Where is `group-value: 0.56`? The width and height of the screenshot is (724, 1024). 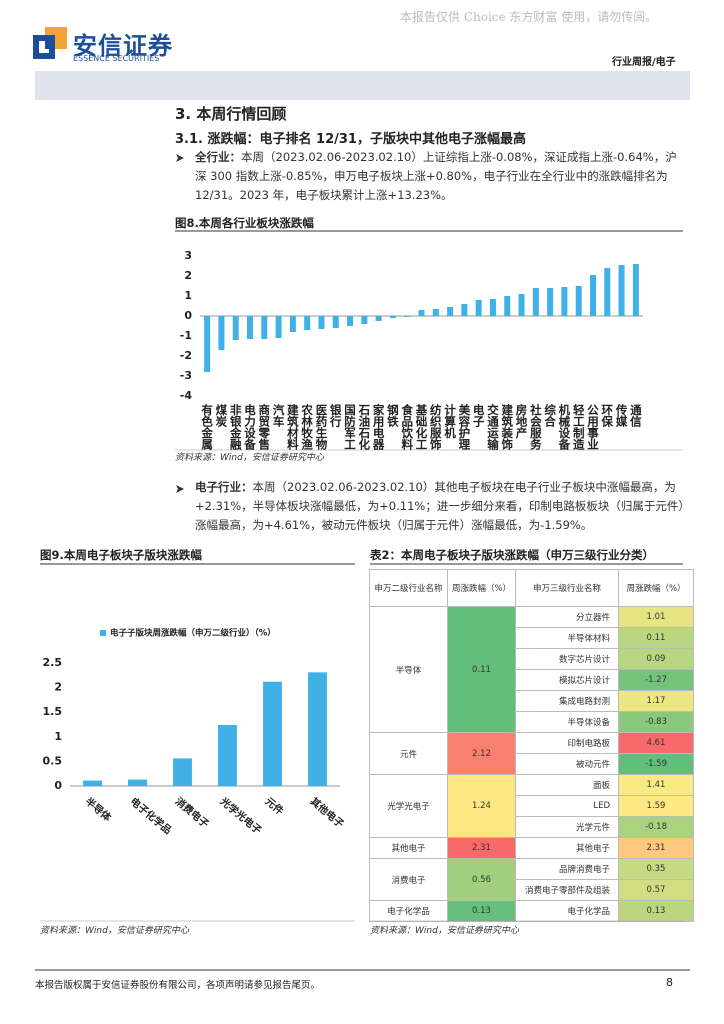 group-value: 0.56 is located at coordinates (481, 879).